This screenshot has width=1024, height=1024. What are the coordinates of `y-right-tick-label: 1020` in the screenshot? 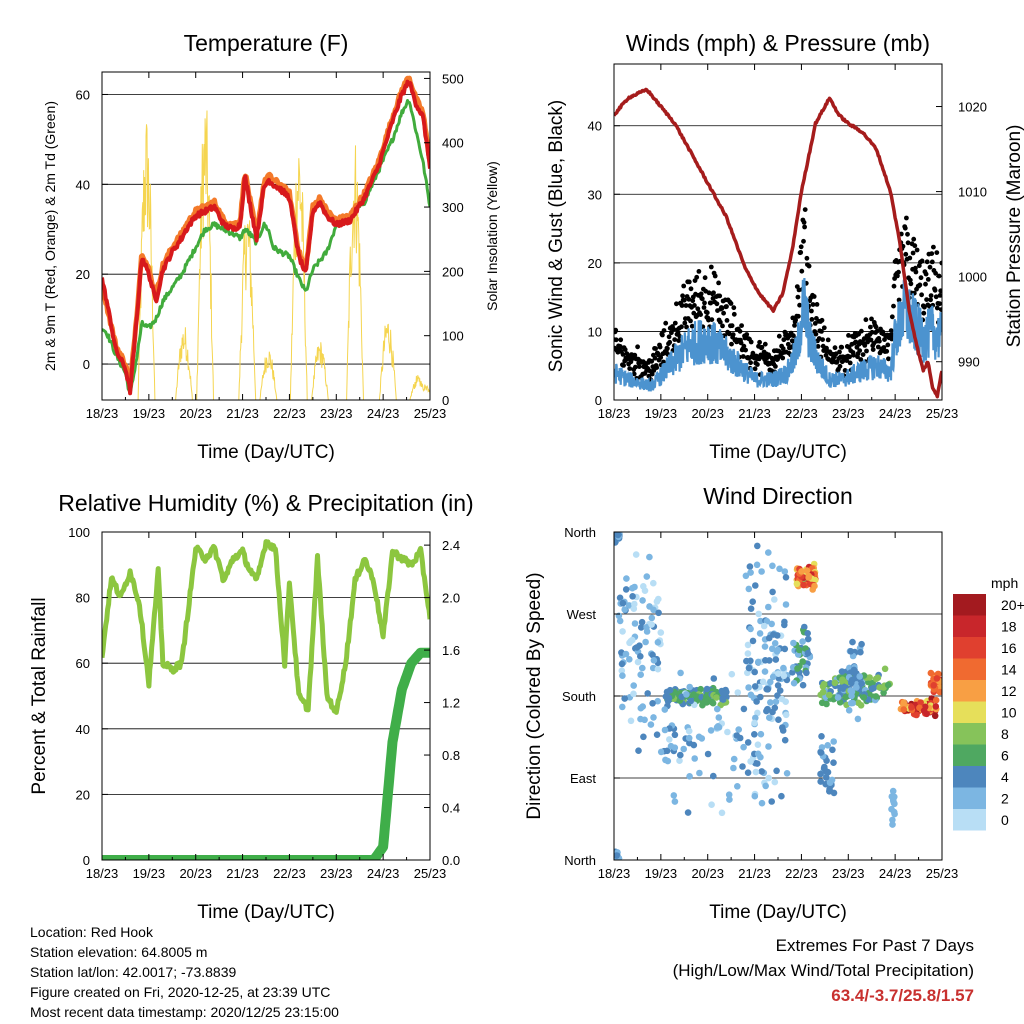 It's located at (972, 107).